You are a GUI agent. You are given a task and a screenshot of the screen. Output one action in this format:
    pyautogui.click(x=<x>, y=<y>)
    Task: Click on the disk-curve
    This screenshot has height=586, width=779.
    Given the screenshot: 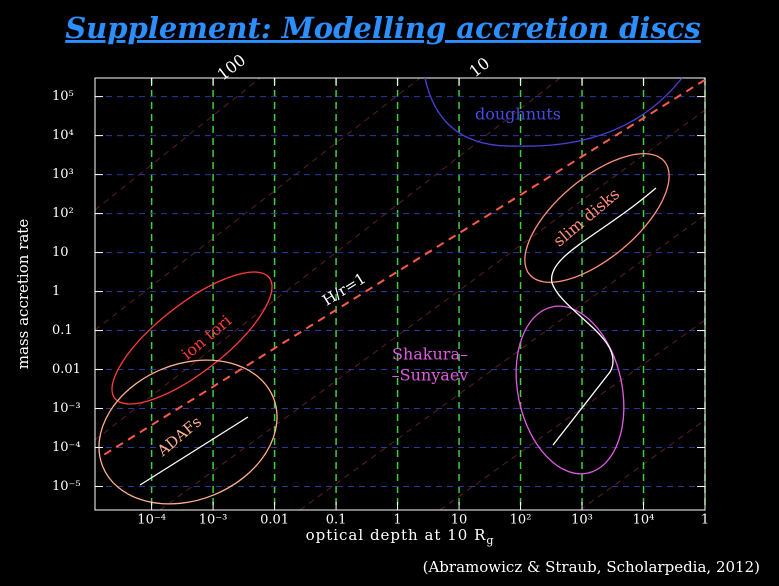 What is the action you would take?
    pyautogui.click(x=604, y=316)
    